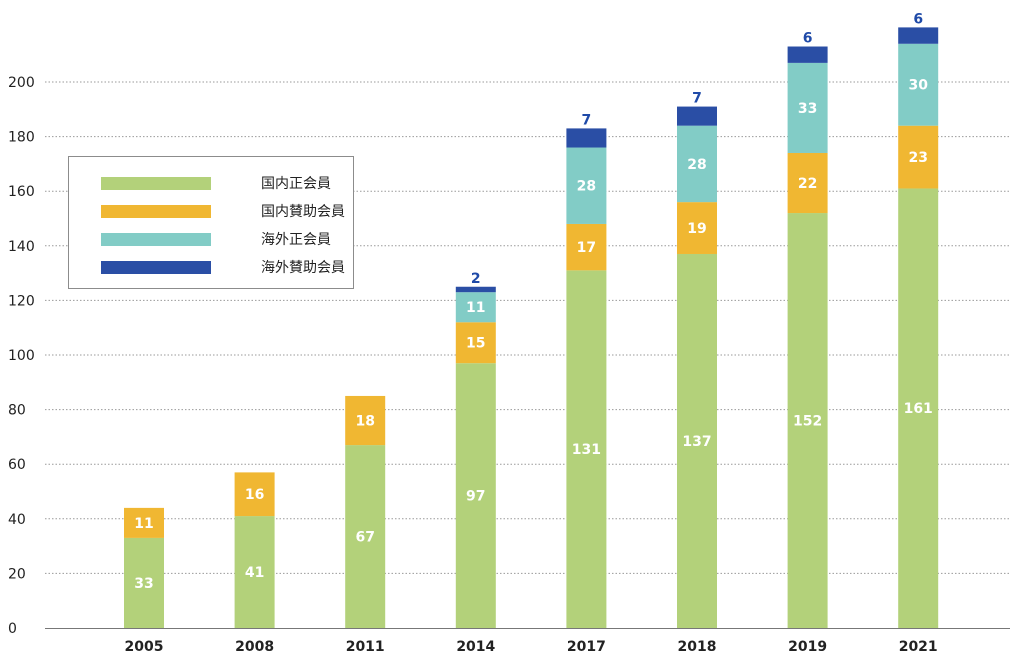  I want to click on legend-item-overseas-supporting: 海外賛助会員, so click(223, 267).